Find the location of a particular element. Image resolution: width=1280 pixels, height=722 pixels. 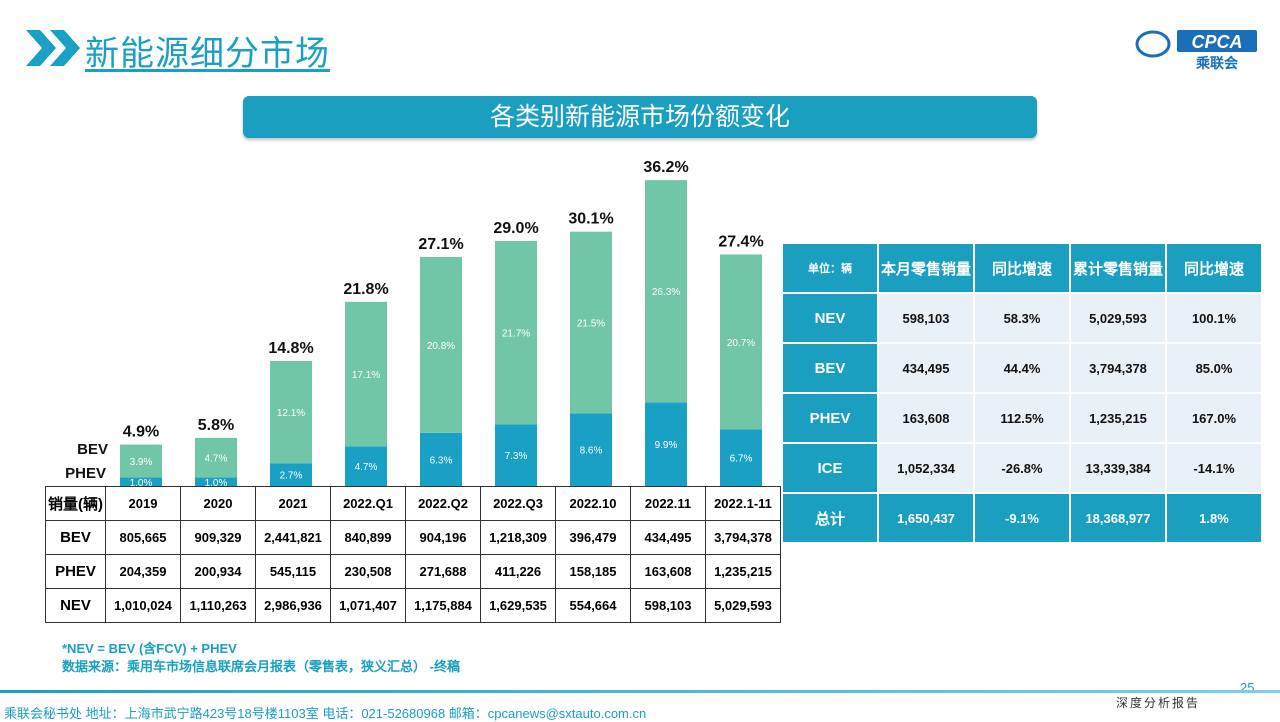

legend-phev: PHEV is located at coordinates (85, 473).